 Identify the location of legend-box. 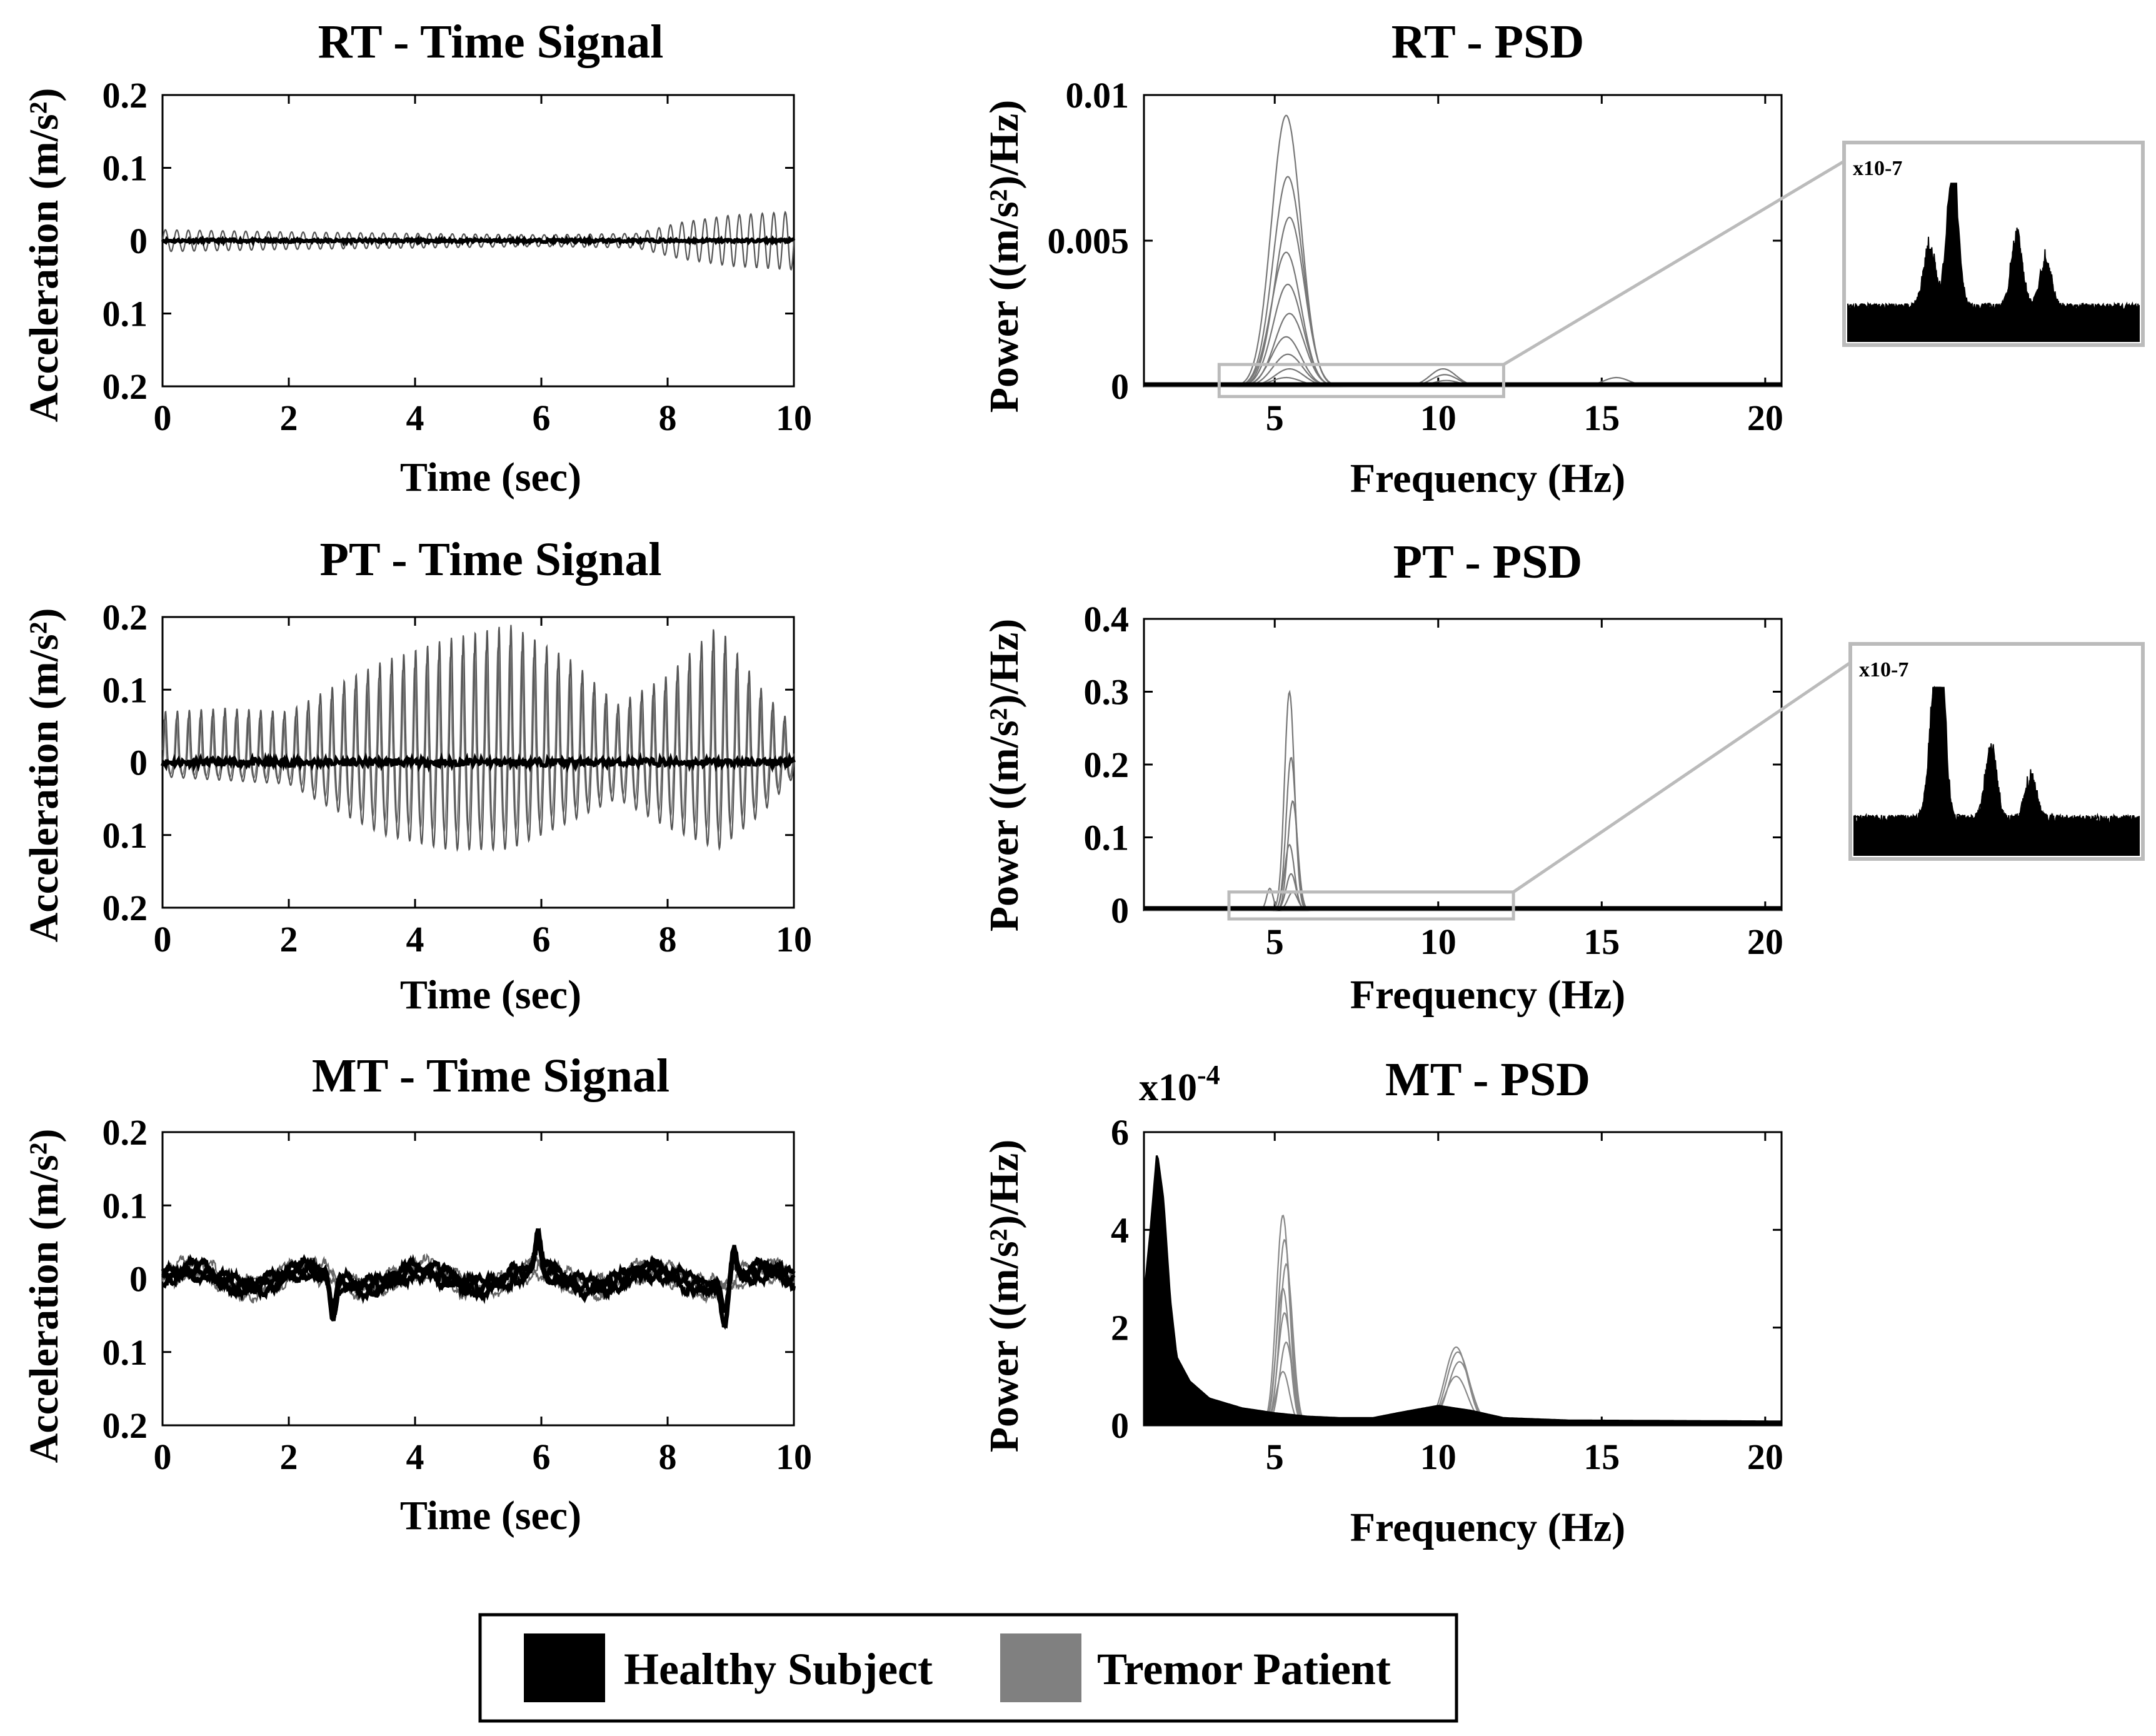
(968, 1668).